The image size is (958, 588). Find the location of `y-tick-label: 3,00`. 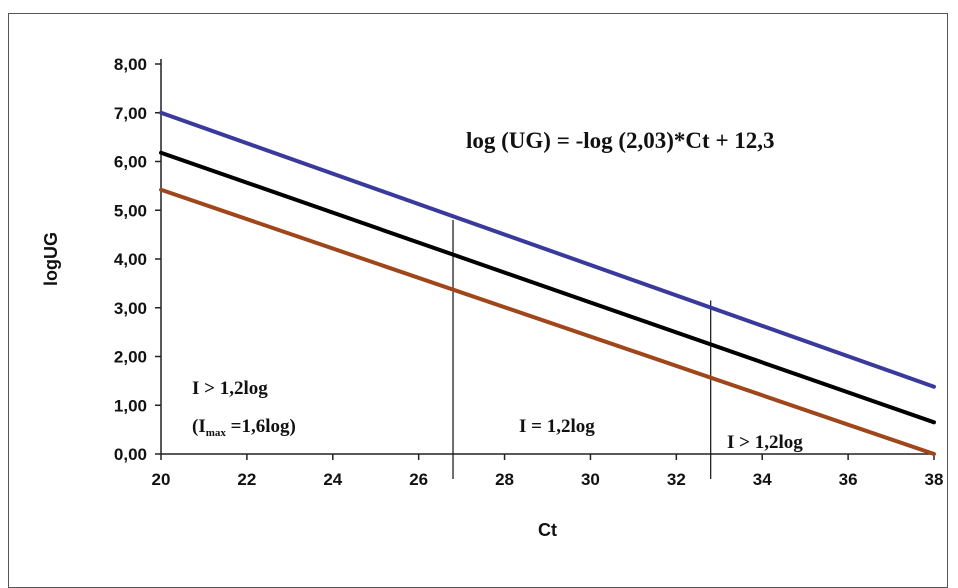

y-tick-label: 3,00 is located at coordinates (130, 308).